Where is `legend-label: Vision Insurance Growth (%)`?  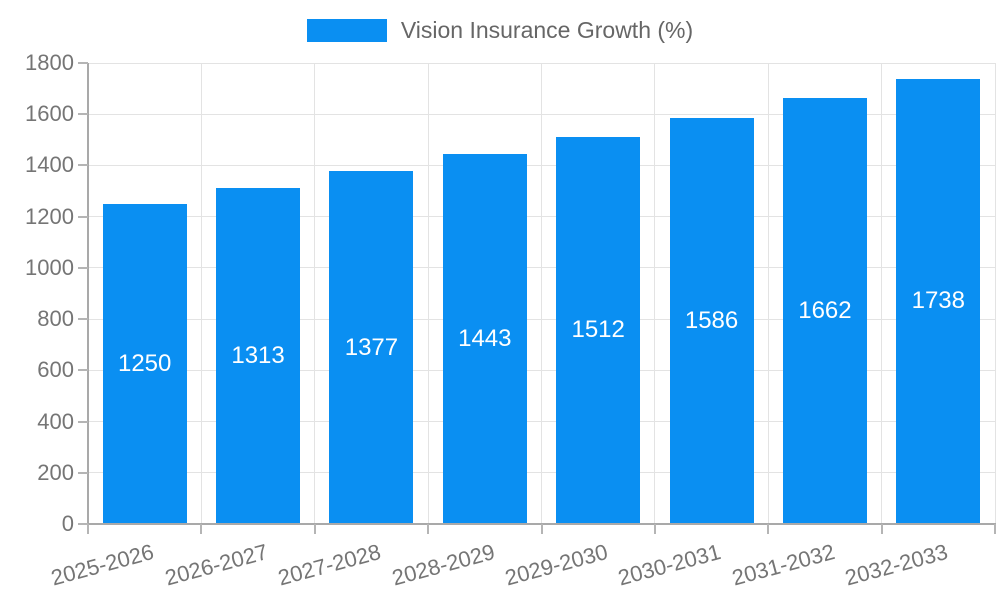 legend-label: Vision Insurance Growth (%) is located at coordinates (547, 30).